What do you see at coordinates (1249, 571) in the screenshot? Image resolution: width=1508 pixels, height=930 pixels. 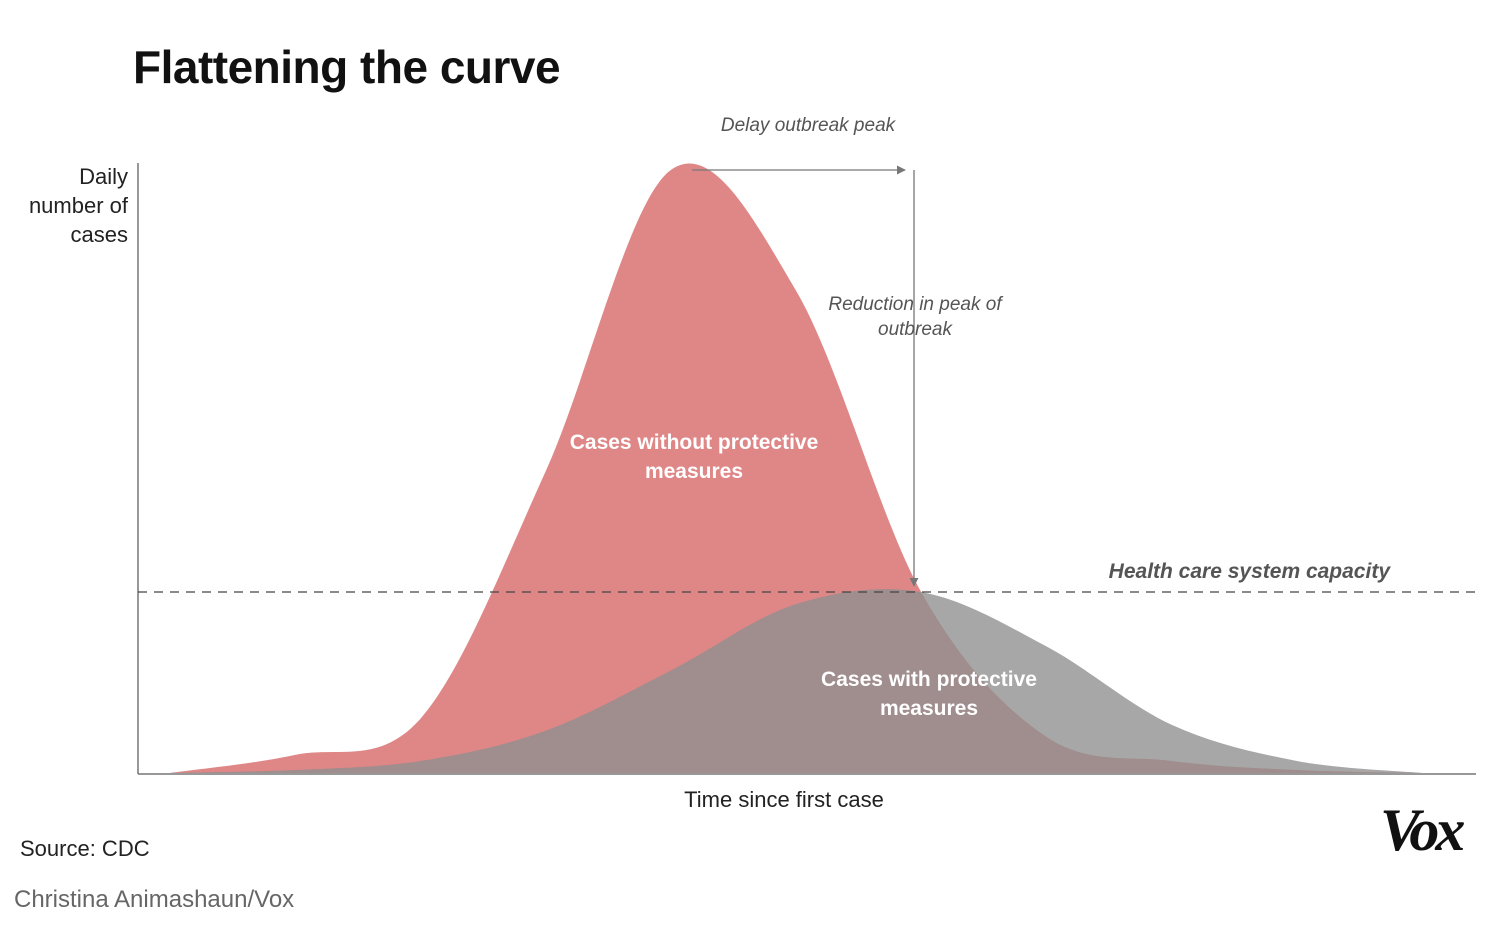 I see `capacity-label: Health care system capacity` at bounding box center [1249, 571].